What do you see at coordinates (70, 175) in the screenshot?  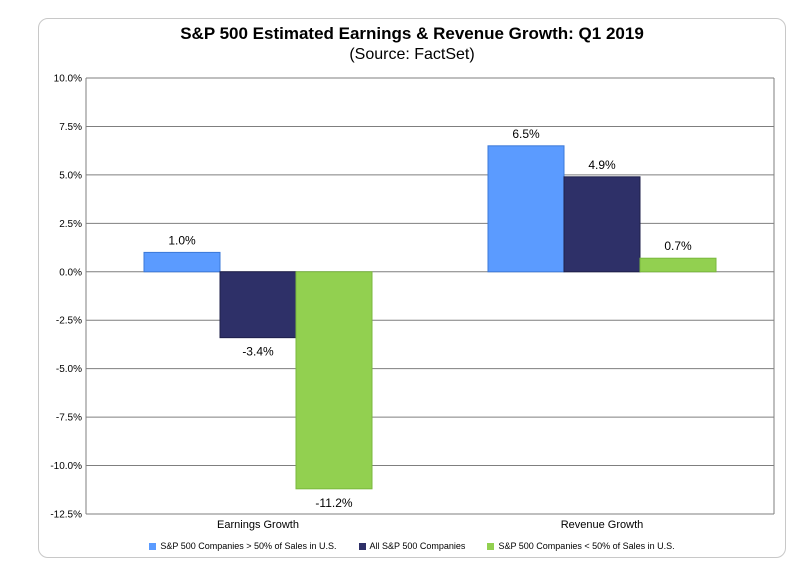 I see `y-tick-label: 5.0%` at bounding box center [70, 175].